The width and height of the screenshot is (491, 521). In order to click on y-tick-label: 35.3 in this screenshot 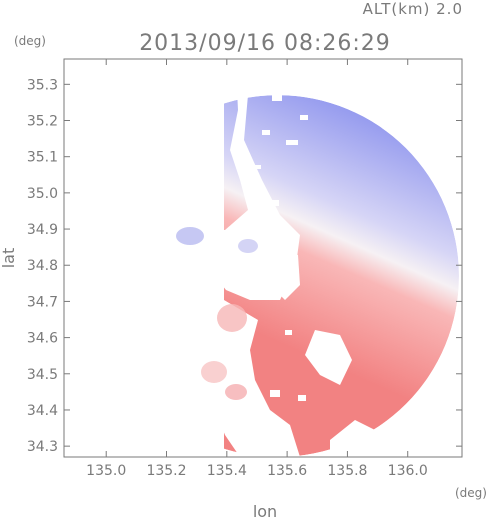, I will do `click(42, 85)`.